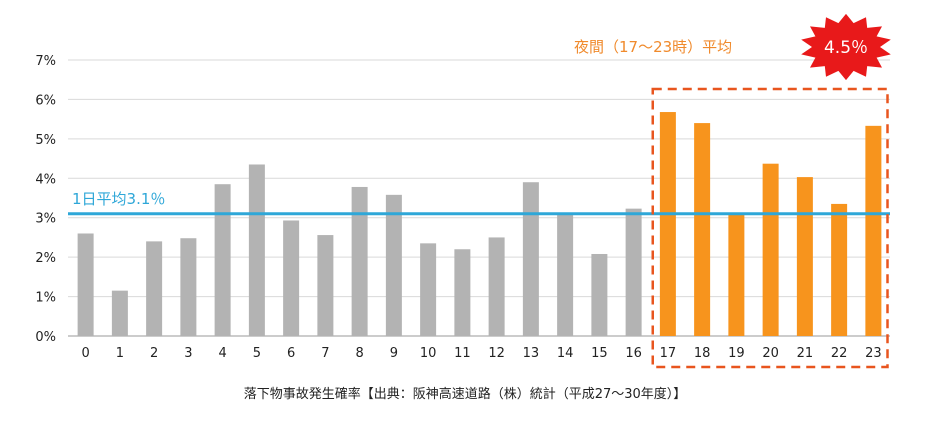 The width and height of the screenshot is (926, 423). Describe the element at coordinates (462, 353) in the screenshot. I see `x-tick-label: 11` at that location.